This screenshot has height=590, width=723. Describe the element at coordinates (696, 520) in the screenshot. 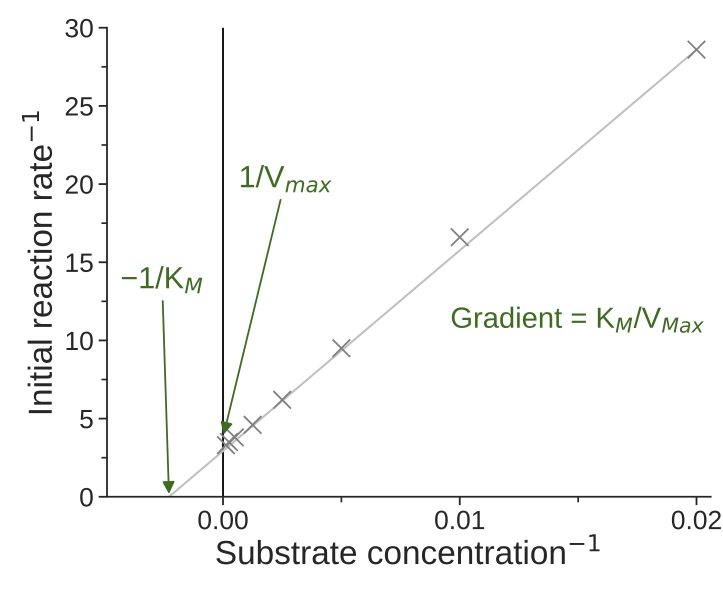

I see `x-tick-label: 0.02` at that location.